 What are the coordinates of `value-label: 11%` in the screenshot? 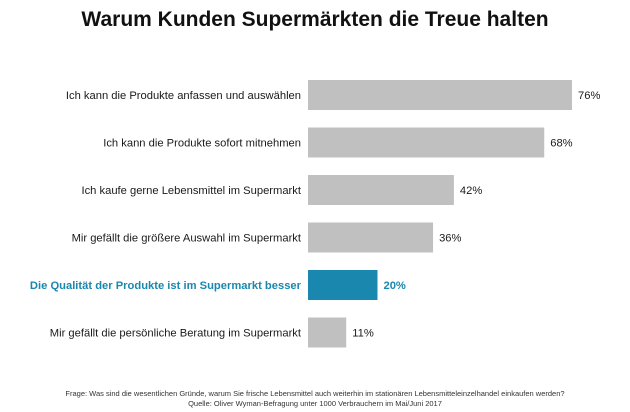 It's located at (363, 334).